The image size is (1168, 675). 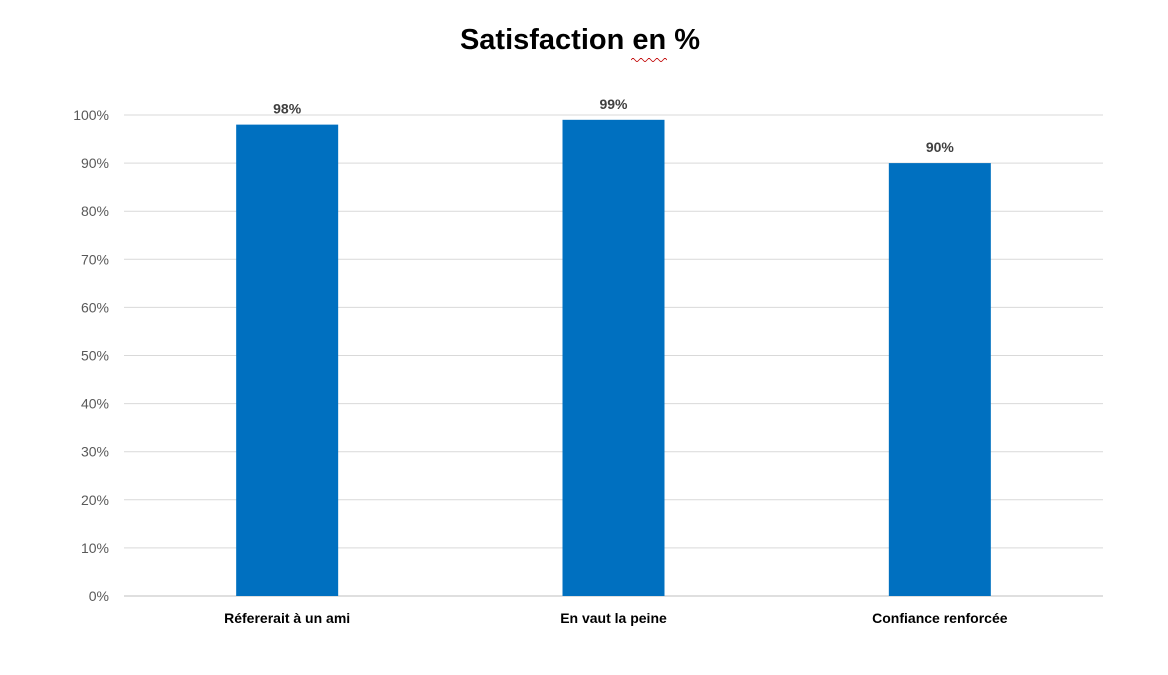 What do you see at coordinates (91, 115) in the screenshot?
I see `y-tick-label: 100%` at bounding box center [91, 115].